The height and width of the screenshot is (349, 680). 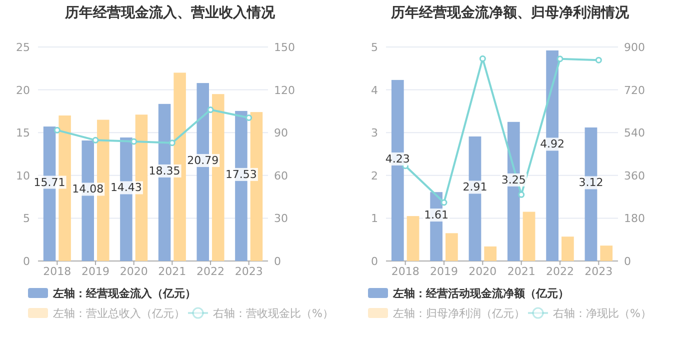 I want to click on legend-label: 左轴：经营现金流入（亿元）, so click(x=124, y=293).